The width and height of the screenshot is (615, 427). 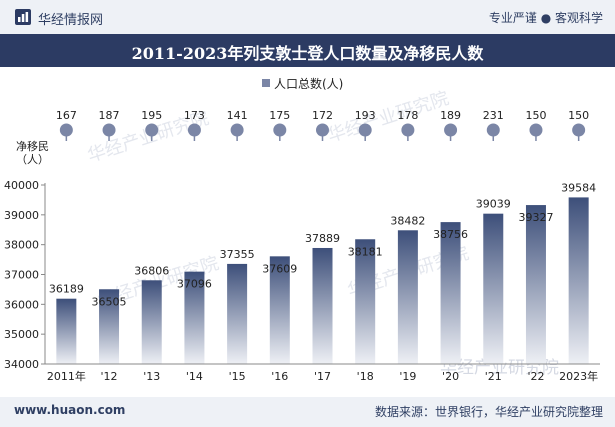 What do you see at coordinates (71, 20) in the screenshot?
I see `brand-name: 华经情报网` at bounding box center [71, 20].